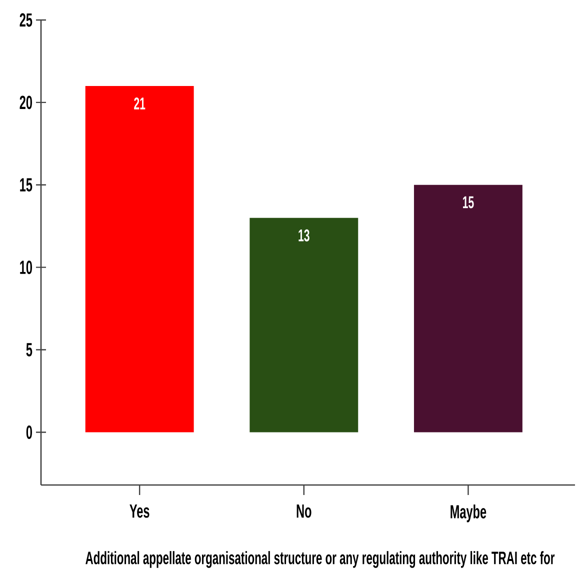  I want to click on y-tick-label: 10, so click(26, 267).